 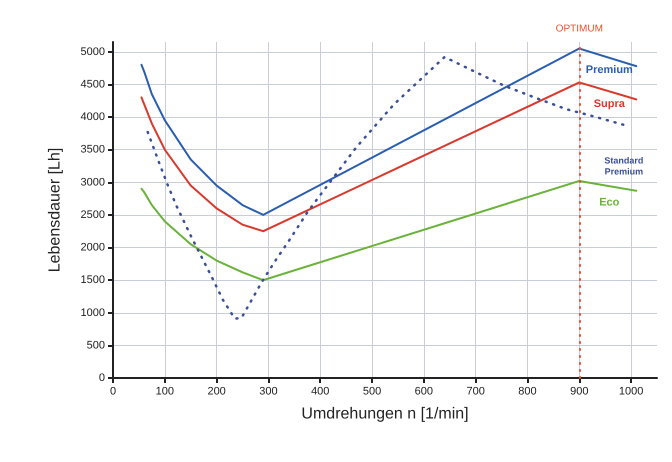 What do you see at coordinates (610, 104) in the screenshot?
I see `series-label: Supra` at bounding box center [610, 104].